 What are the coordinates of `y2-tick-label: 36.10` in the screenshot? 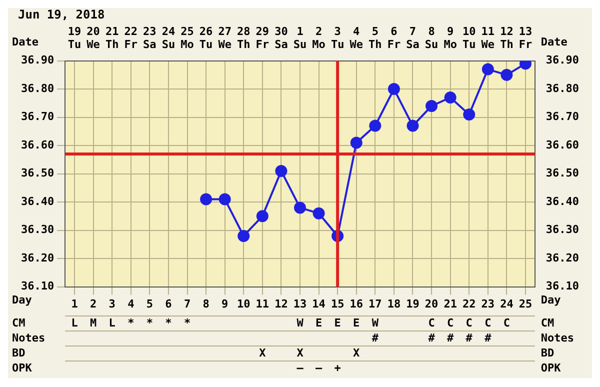 It's located at (563, 286).